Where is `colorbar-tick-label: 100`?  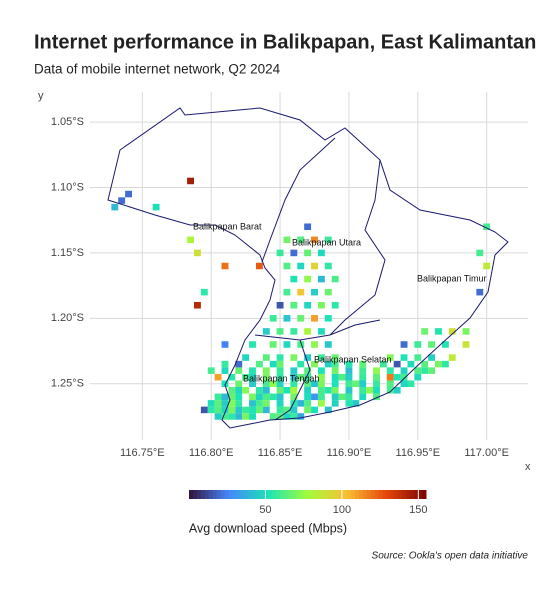 colorbar-tick-label: 100 is located at coordinates (342, 510).